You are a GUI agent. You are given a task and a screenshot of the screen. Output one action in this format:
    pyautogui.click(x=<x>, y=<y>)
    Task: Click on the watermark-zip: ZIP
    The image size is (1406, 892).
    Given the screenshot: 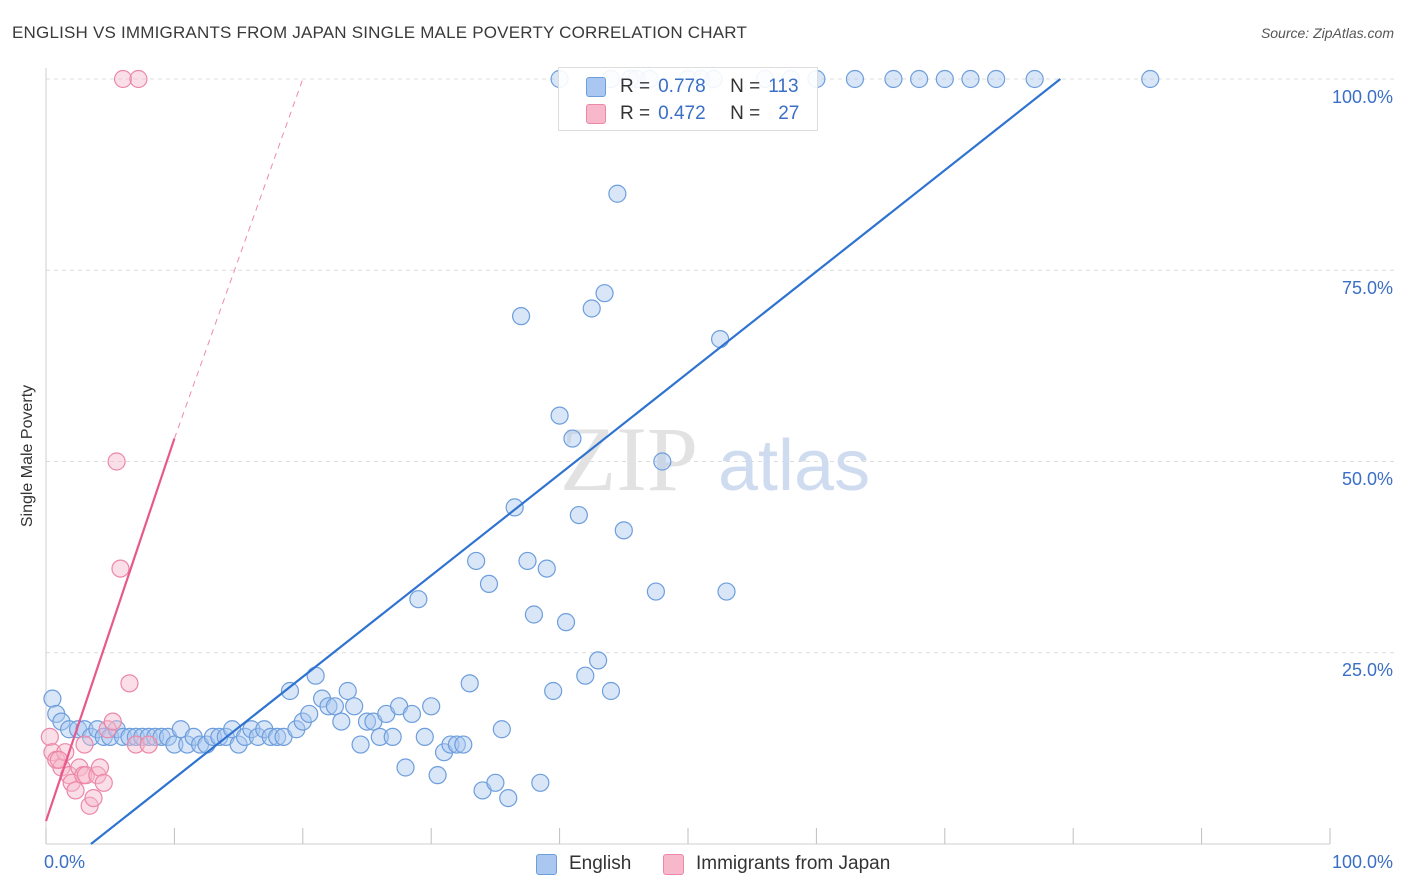 What is the action you would take?
    pyautogui.click(x=629, y=459)
    